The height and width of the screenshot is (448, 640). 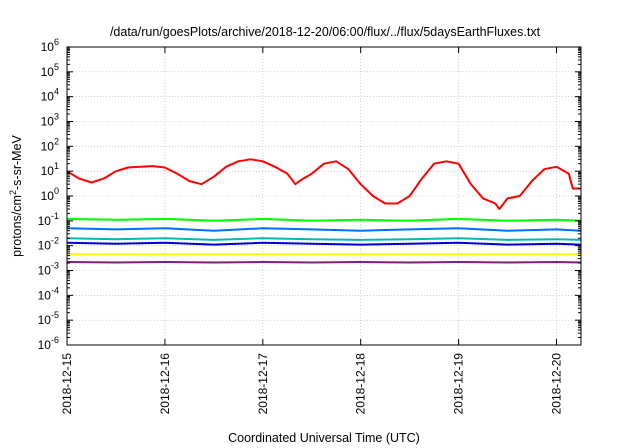 I want to click on y-tick-label: 10⁵, so click(x=50, y=70).